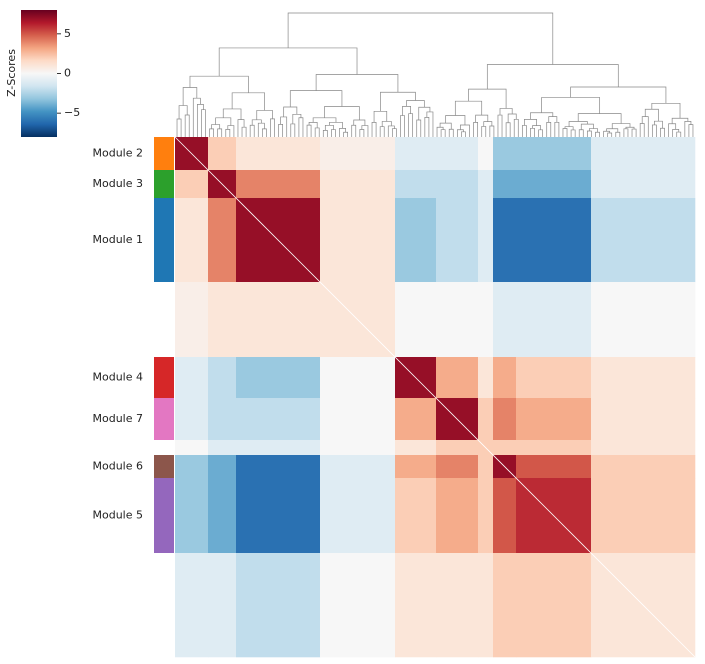 The height and width of the screenshot is (664, 705). Describe the element at coordinates (118, 515) in the screenshot. I see `module-label: Module 5` at that location.